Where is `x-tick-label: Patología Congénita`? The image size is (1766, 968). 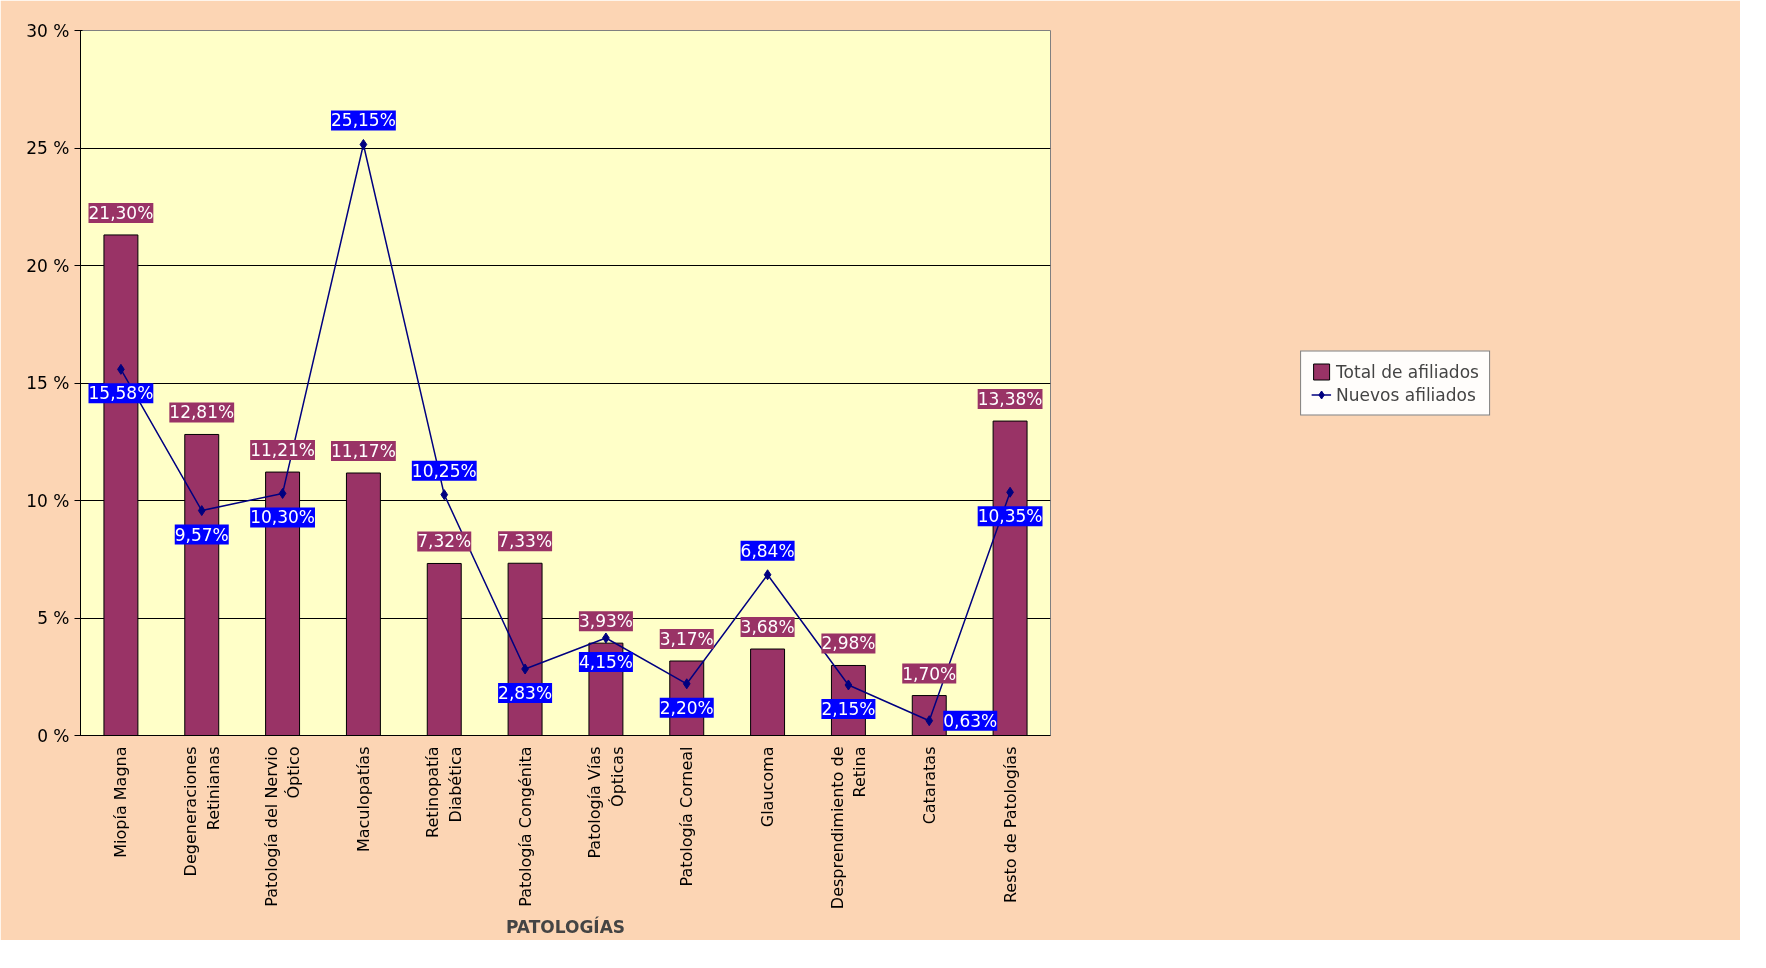
x-tick-label: Patología Congénita is located at coordinates (525, 826).